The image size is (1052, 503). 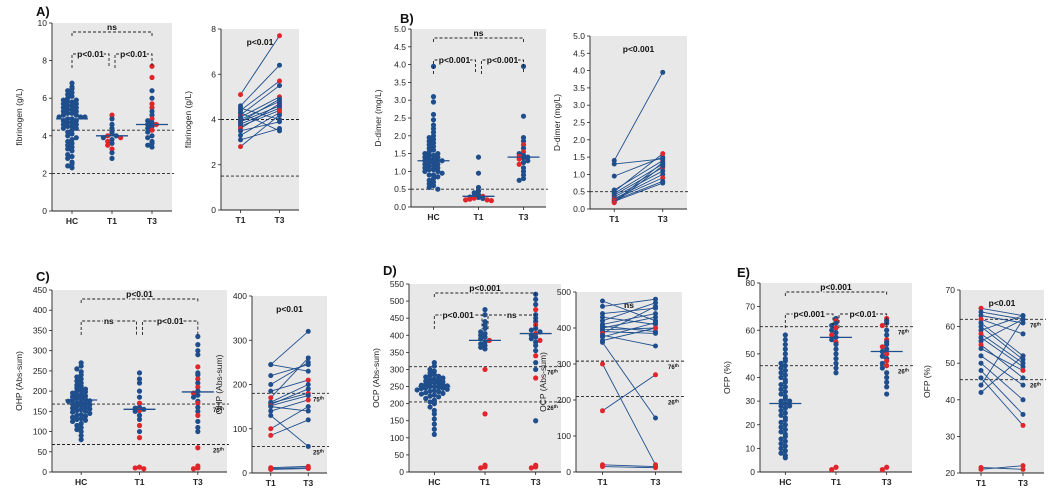 I want to click on y-tick-label: 0.5, so click(x=579, y=192).